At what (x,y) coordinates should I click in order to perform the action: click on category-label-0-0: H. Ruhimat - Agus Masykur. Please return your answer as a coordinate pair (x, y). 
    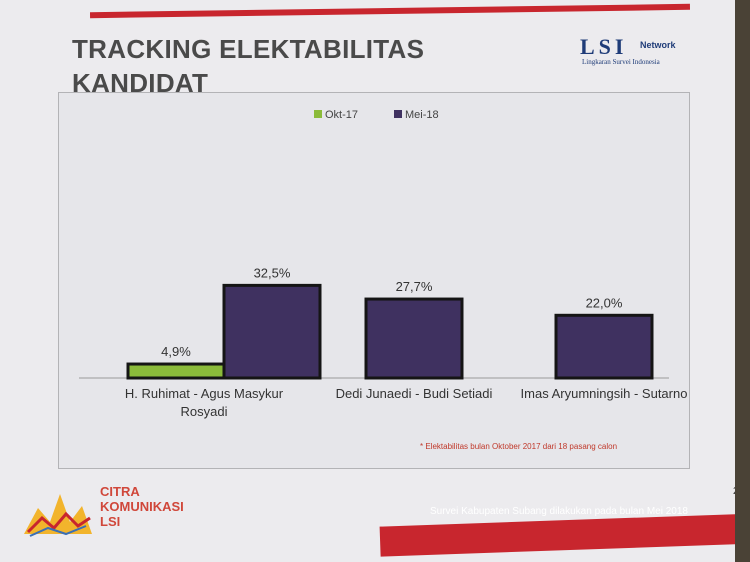
    Looking at the image, I should click on (204, 393).